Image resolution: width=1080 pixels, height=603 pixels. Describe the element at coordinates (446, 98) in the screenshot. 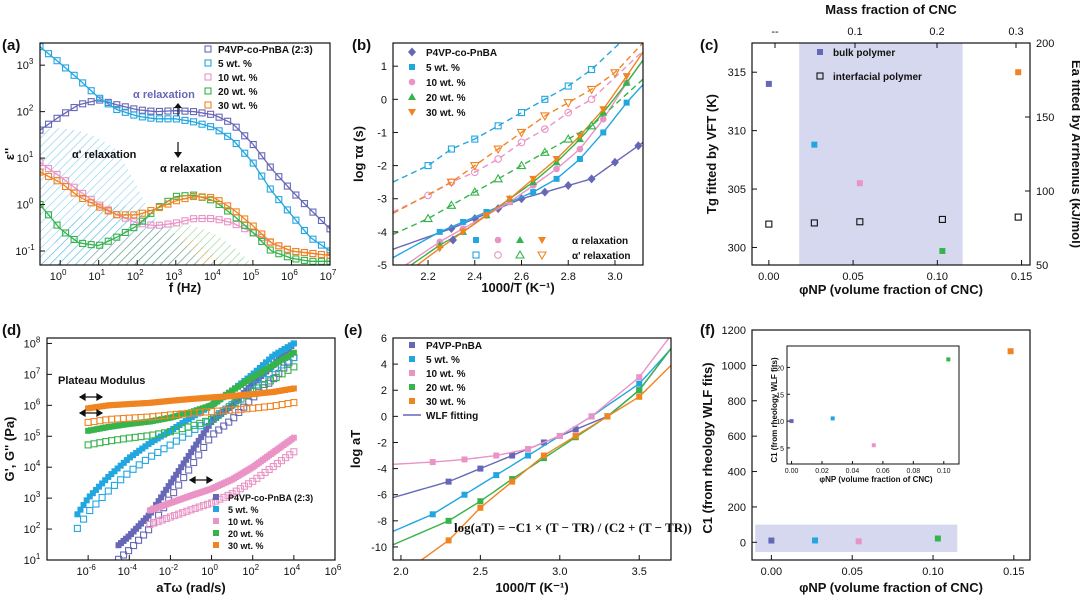

I see `legend-label: 20 wt. %` at that location.